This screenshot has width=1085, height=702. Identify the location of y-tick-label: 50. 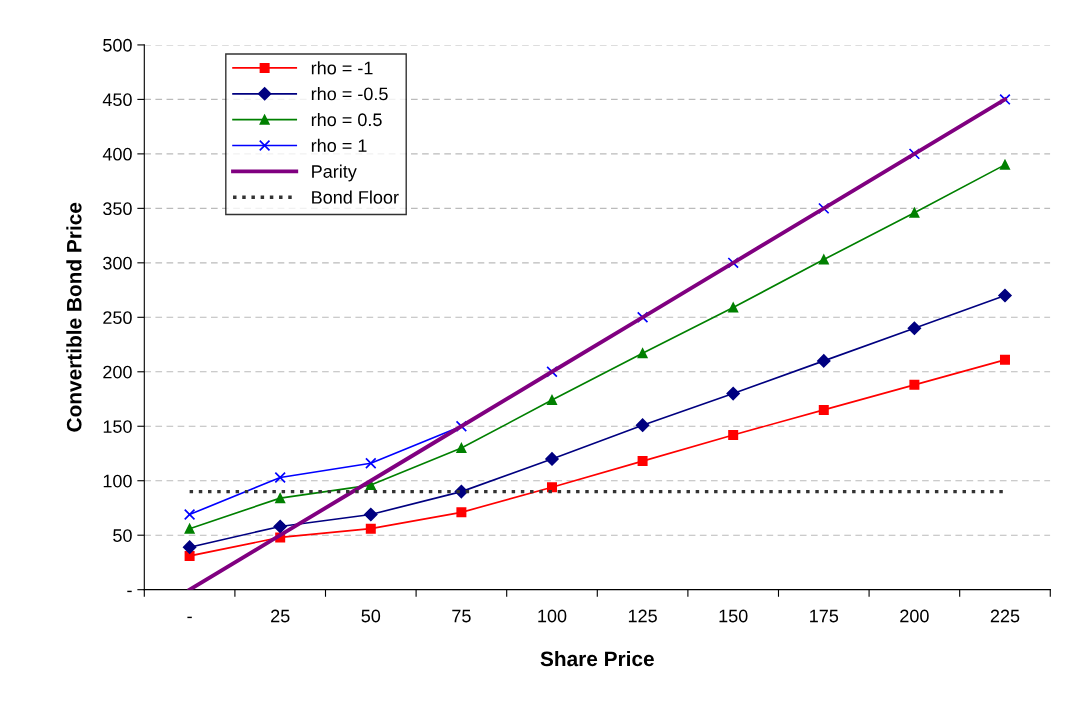
(122, 535).